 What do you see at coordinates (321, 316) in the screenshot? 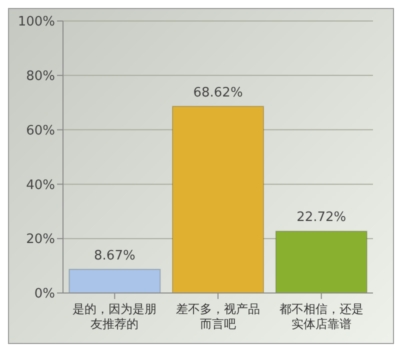
I see `x-tick-label: 都不相信，还是实体店靠谱` at bounding box center [321, 316].